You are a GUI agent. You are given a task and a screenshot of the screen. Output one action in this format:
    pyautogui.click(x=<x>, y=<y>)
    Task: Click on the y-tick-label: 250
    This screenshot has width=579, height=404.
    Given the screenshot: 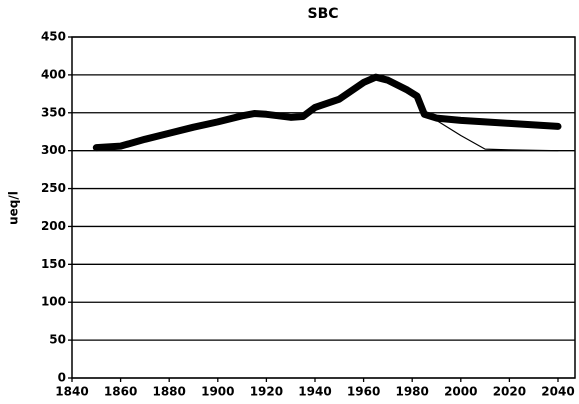 What is the action you would take?
    pyautogui.click(x=53, y=188)
    